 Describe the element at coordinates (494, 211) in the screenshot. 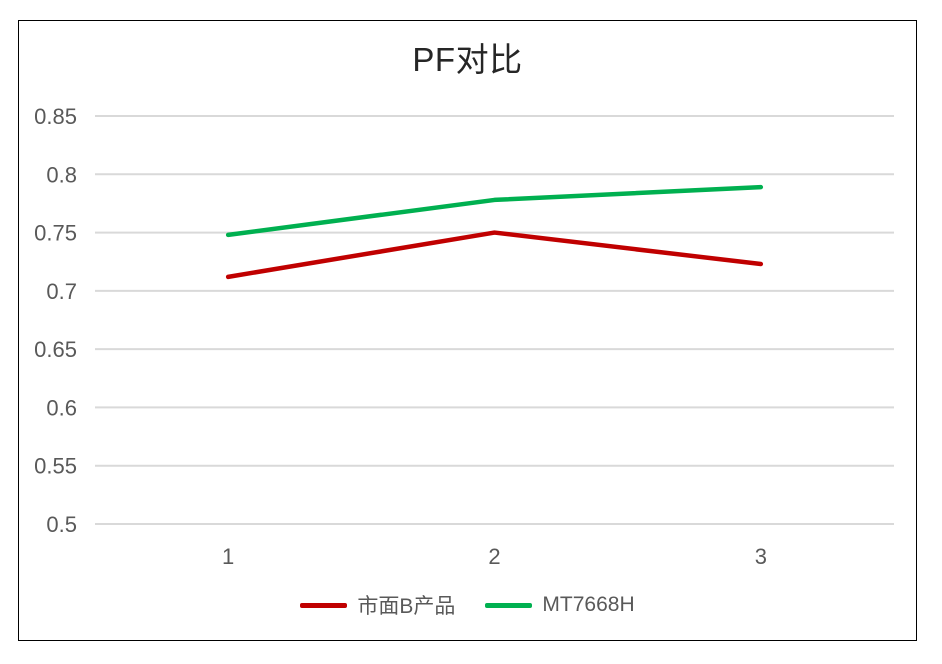

I see `series-line-MT7668H` at that location.